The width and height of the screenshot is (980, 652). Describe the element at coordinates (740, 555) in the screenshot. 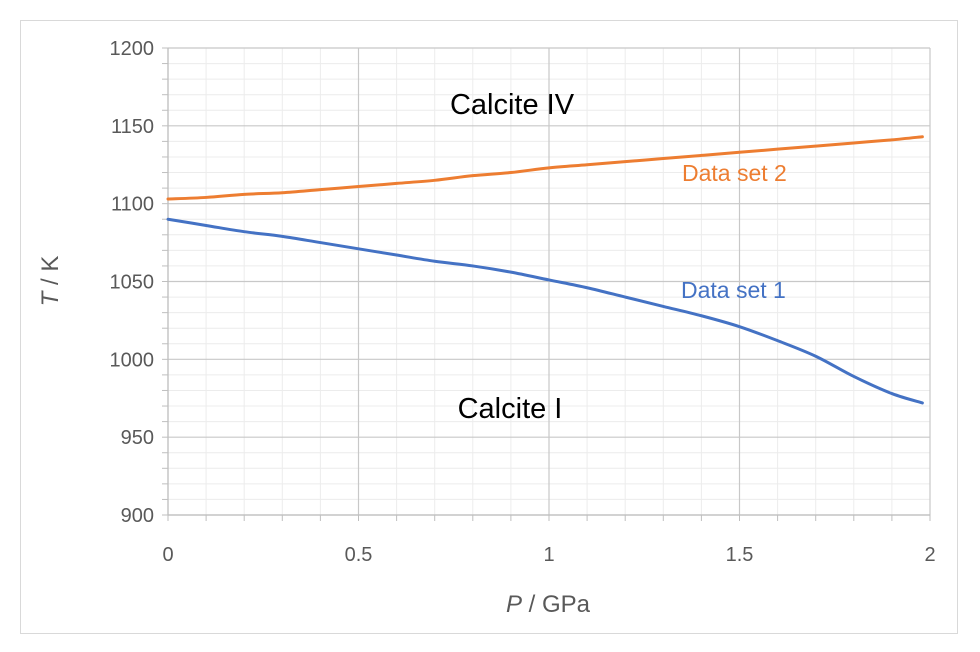

I see `x-tick-label: 1.5` at that location.